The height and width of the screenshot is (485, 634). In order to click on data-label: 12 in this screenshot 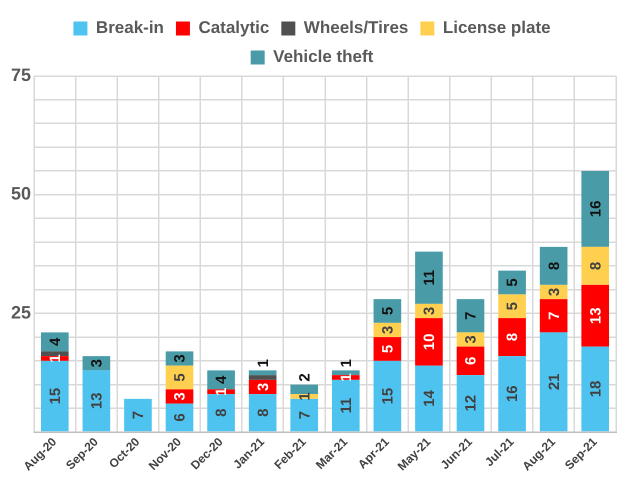, I will do `click(471, 403)`.